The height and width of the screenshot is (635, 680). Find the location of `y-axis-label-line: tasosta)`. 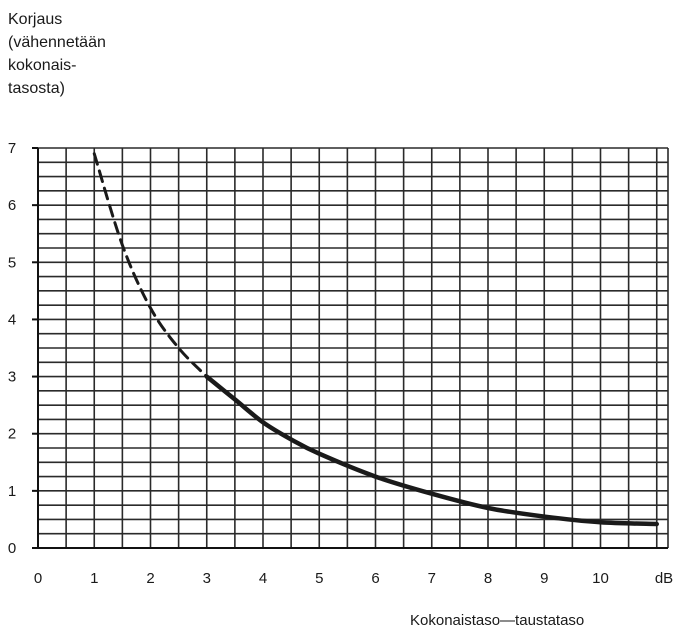

y-axis-label-line: tasosta) is located at coordinates (57, 88).